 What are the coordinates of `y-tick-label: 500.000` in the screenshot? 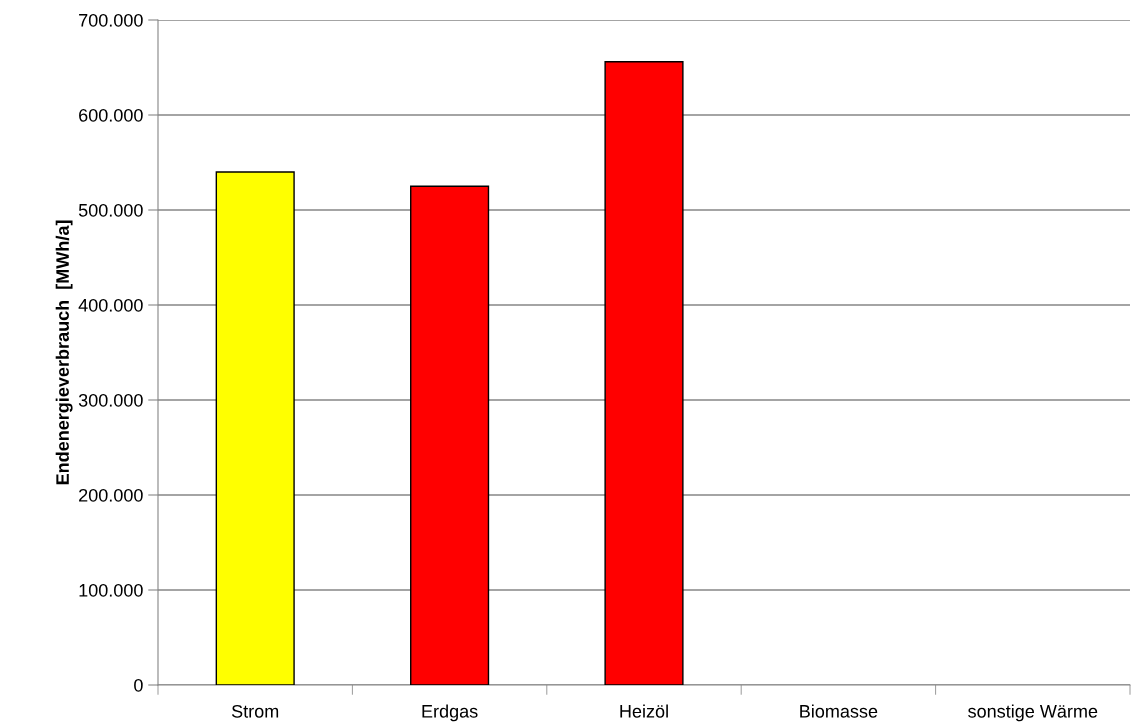 It's located at (110, 210).